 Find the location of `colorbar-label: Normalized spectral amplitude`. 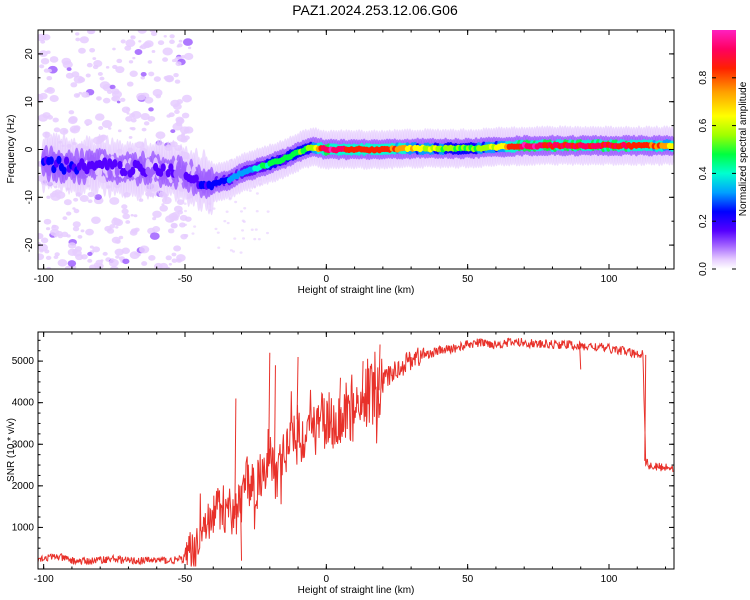

colorbar-label: Normalized spectral amplitude is located at coordinates (743, 148).